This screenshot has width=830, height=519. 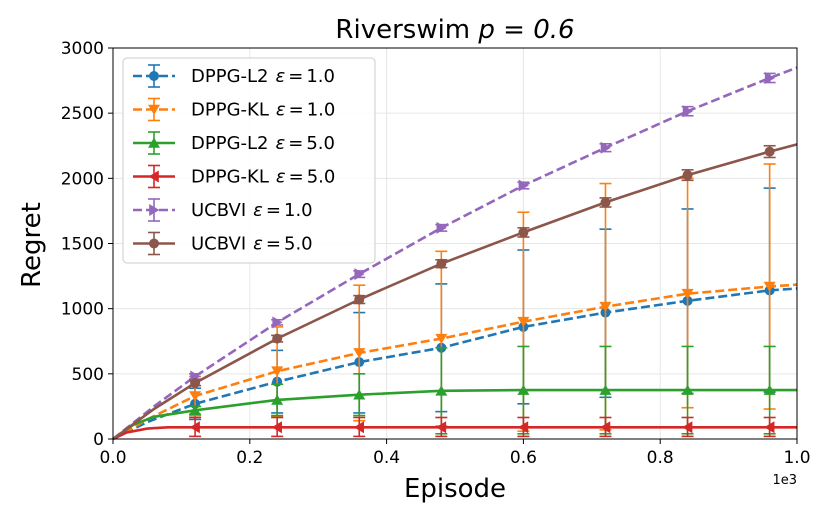 What do you see at coordinates (386, 458) in the screenshot?
I see `x-tick-label: 0.4` at bounding box center [386, 458].